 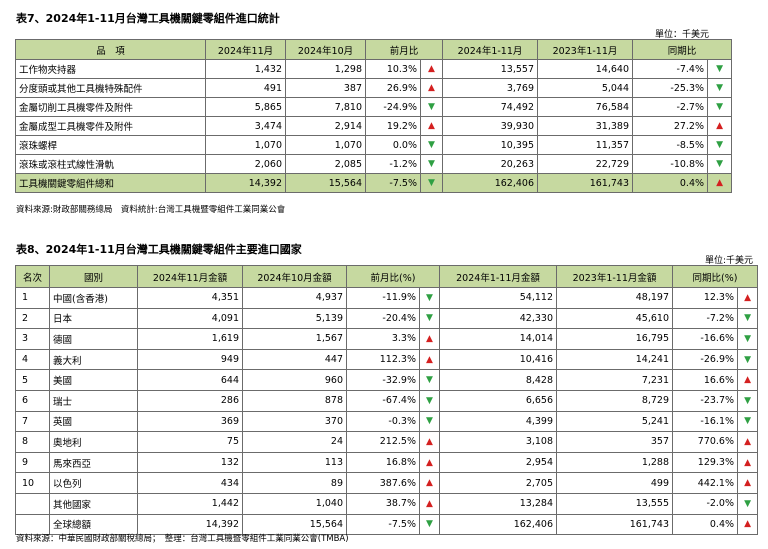 I want to click on value-yoy: -8.5%, so click(x=670, y=145).